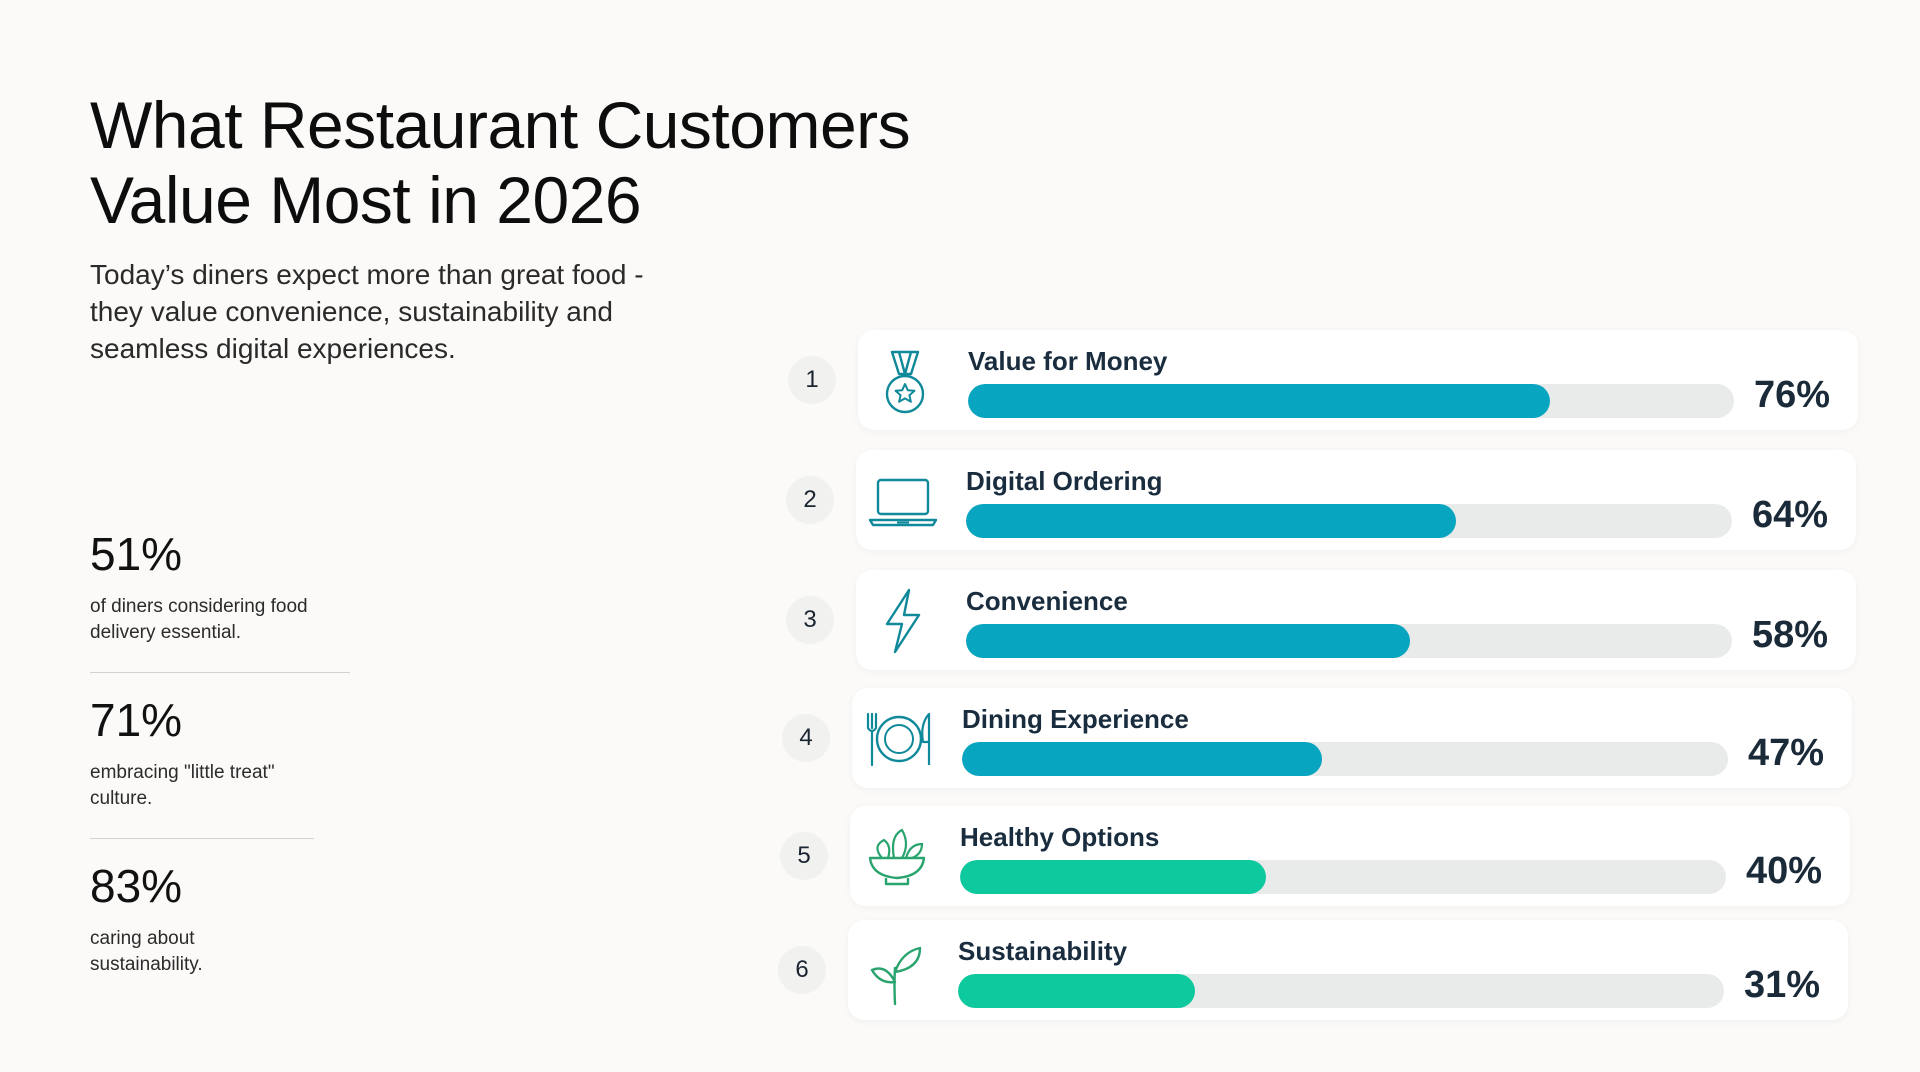 Image resolution: width=1920 pixels, height=1072 pixels. Describe the element at coordinates (1352, 738) in the screenshot. I see `chart-card: Dining Experience 47%` at that location.